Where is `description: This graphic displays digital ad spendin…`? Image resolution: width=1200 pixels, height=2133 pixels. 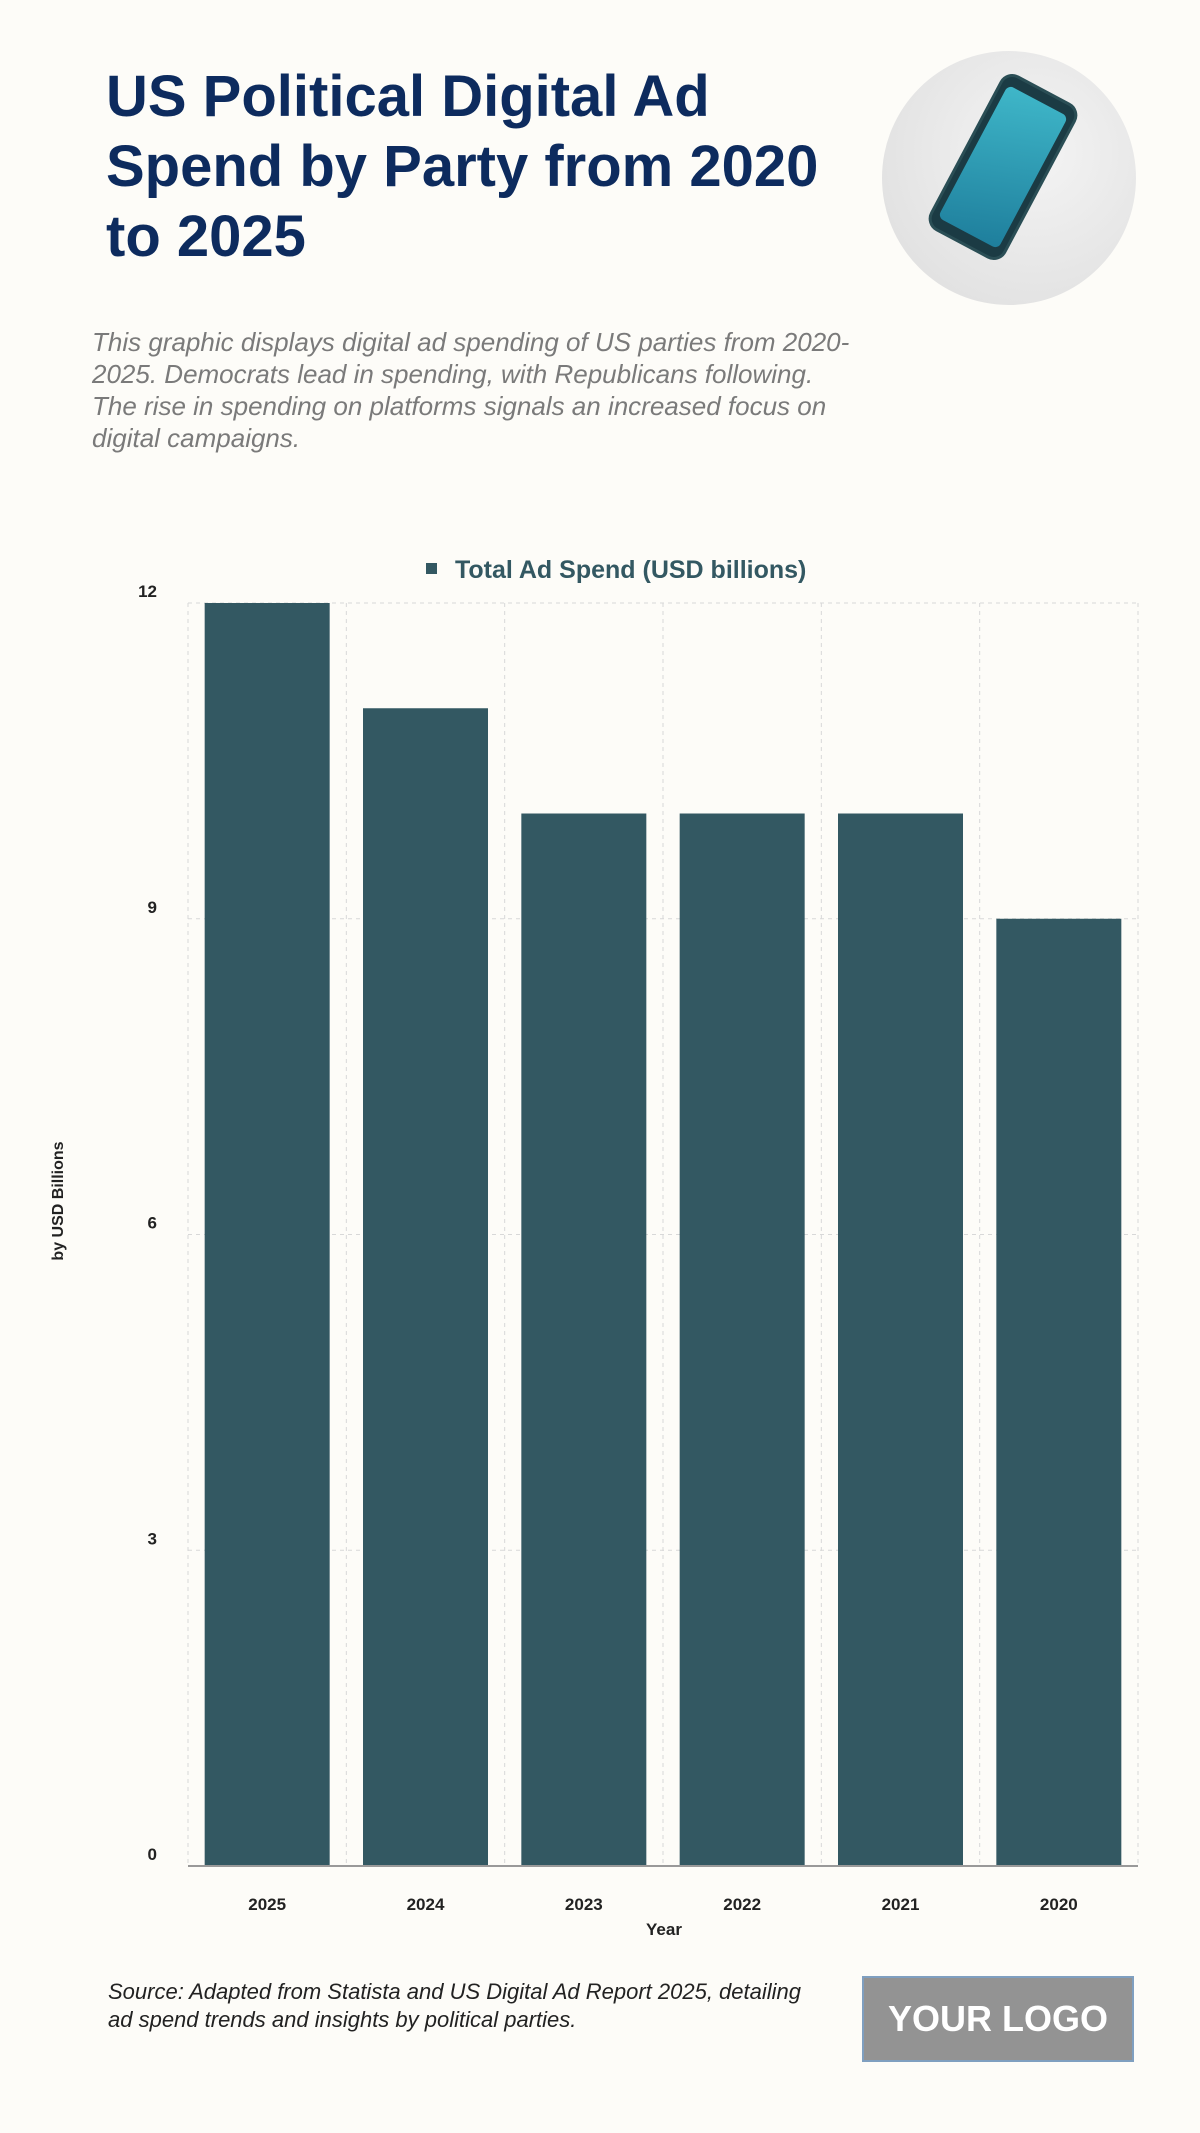 description: This graphic displays digital ad spendin… is located at coordinates (471, 390).